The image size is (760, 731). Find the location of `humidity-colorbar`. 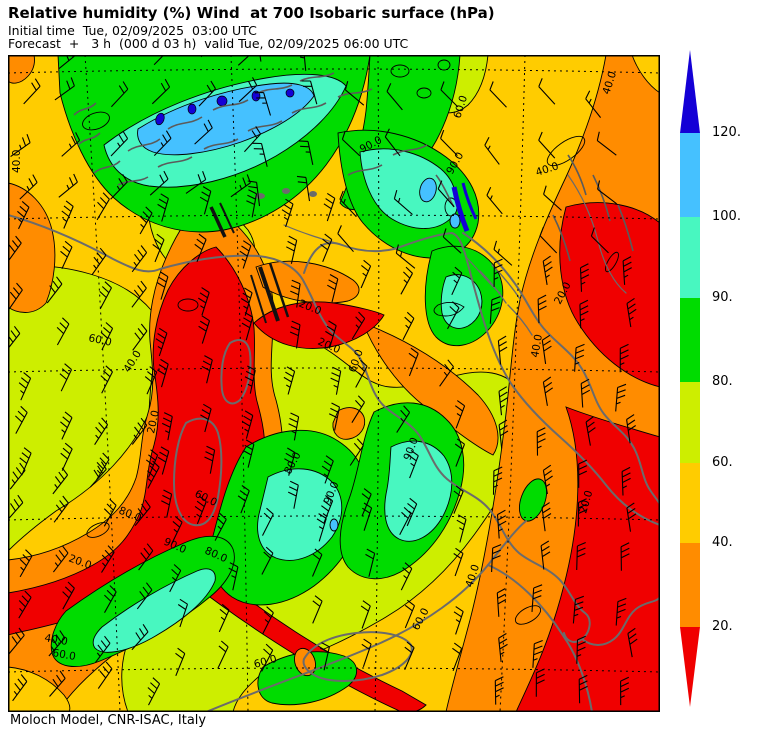

humidity-colorbar is located at coordinates (690, 379).